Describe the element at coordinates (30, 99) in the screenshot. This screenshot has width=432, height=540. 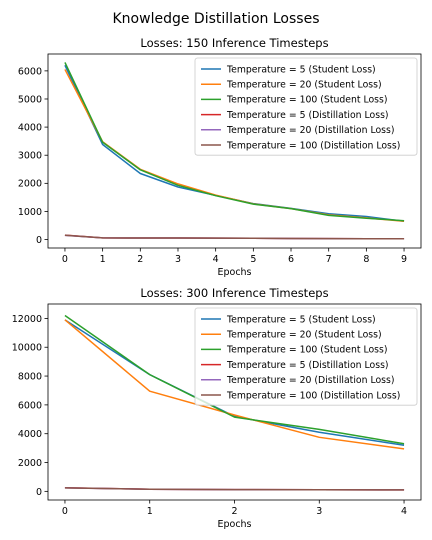
I see `y-tick-label: 5000` at that location.